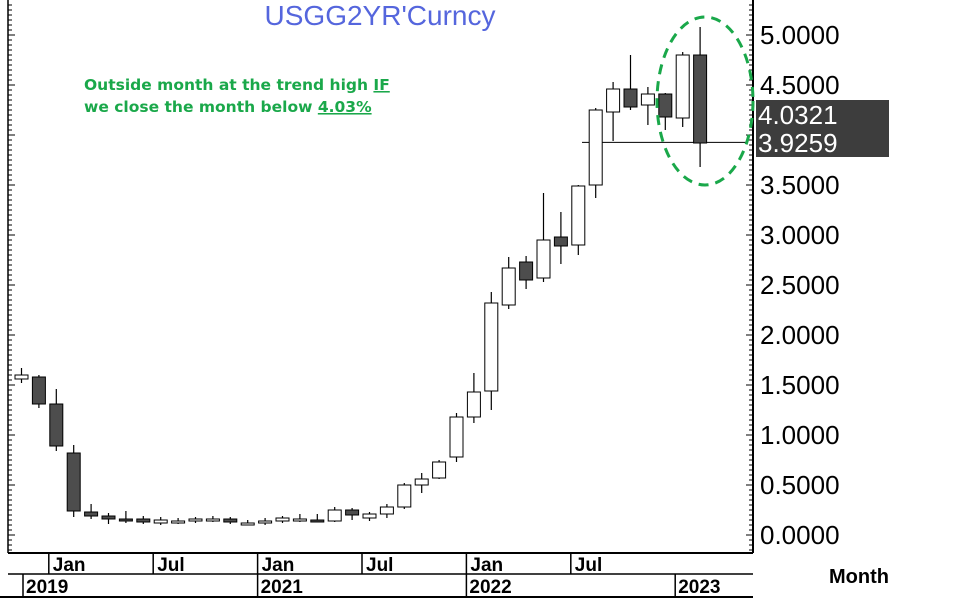 Image resolution: width=953 pixels, height=600 pixels. I want to click on annotation-line-2-text: we close the month below, so click(201, 107).